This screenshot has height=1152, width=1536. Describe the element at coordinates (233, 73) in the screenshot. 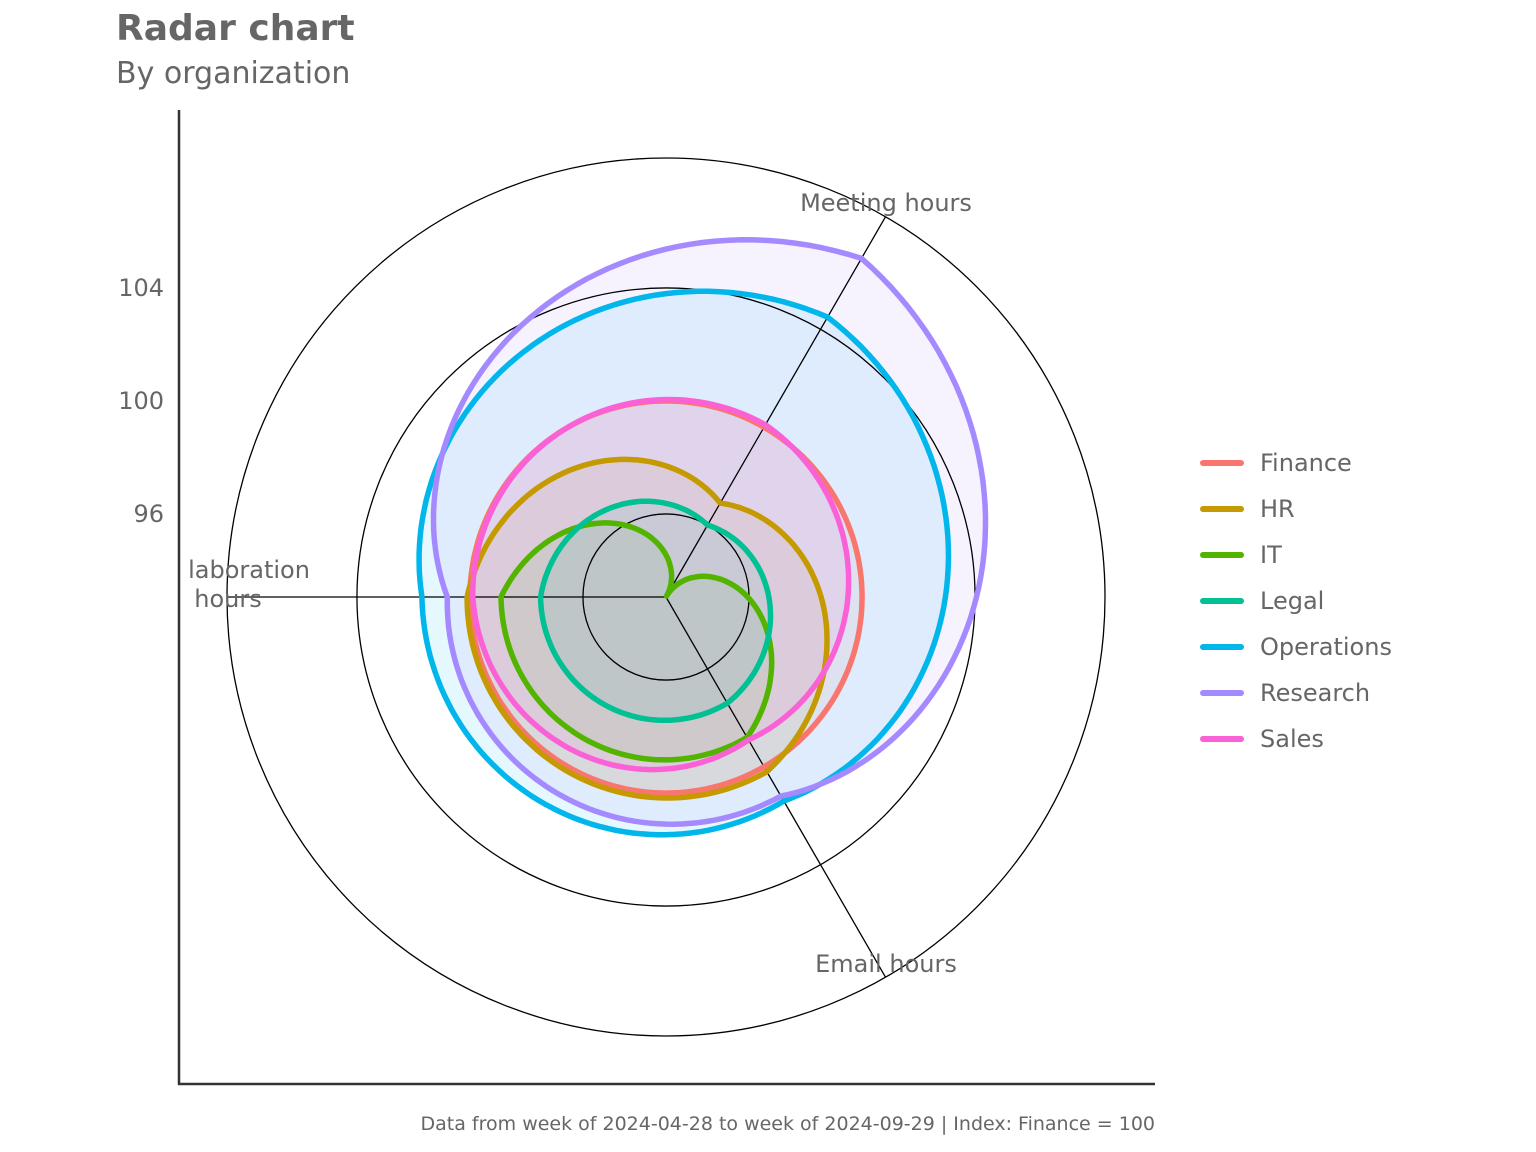

I see `chart-subtitle: By organization` at that location.